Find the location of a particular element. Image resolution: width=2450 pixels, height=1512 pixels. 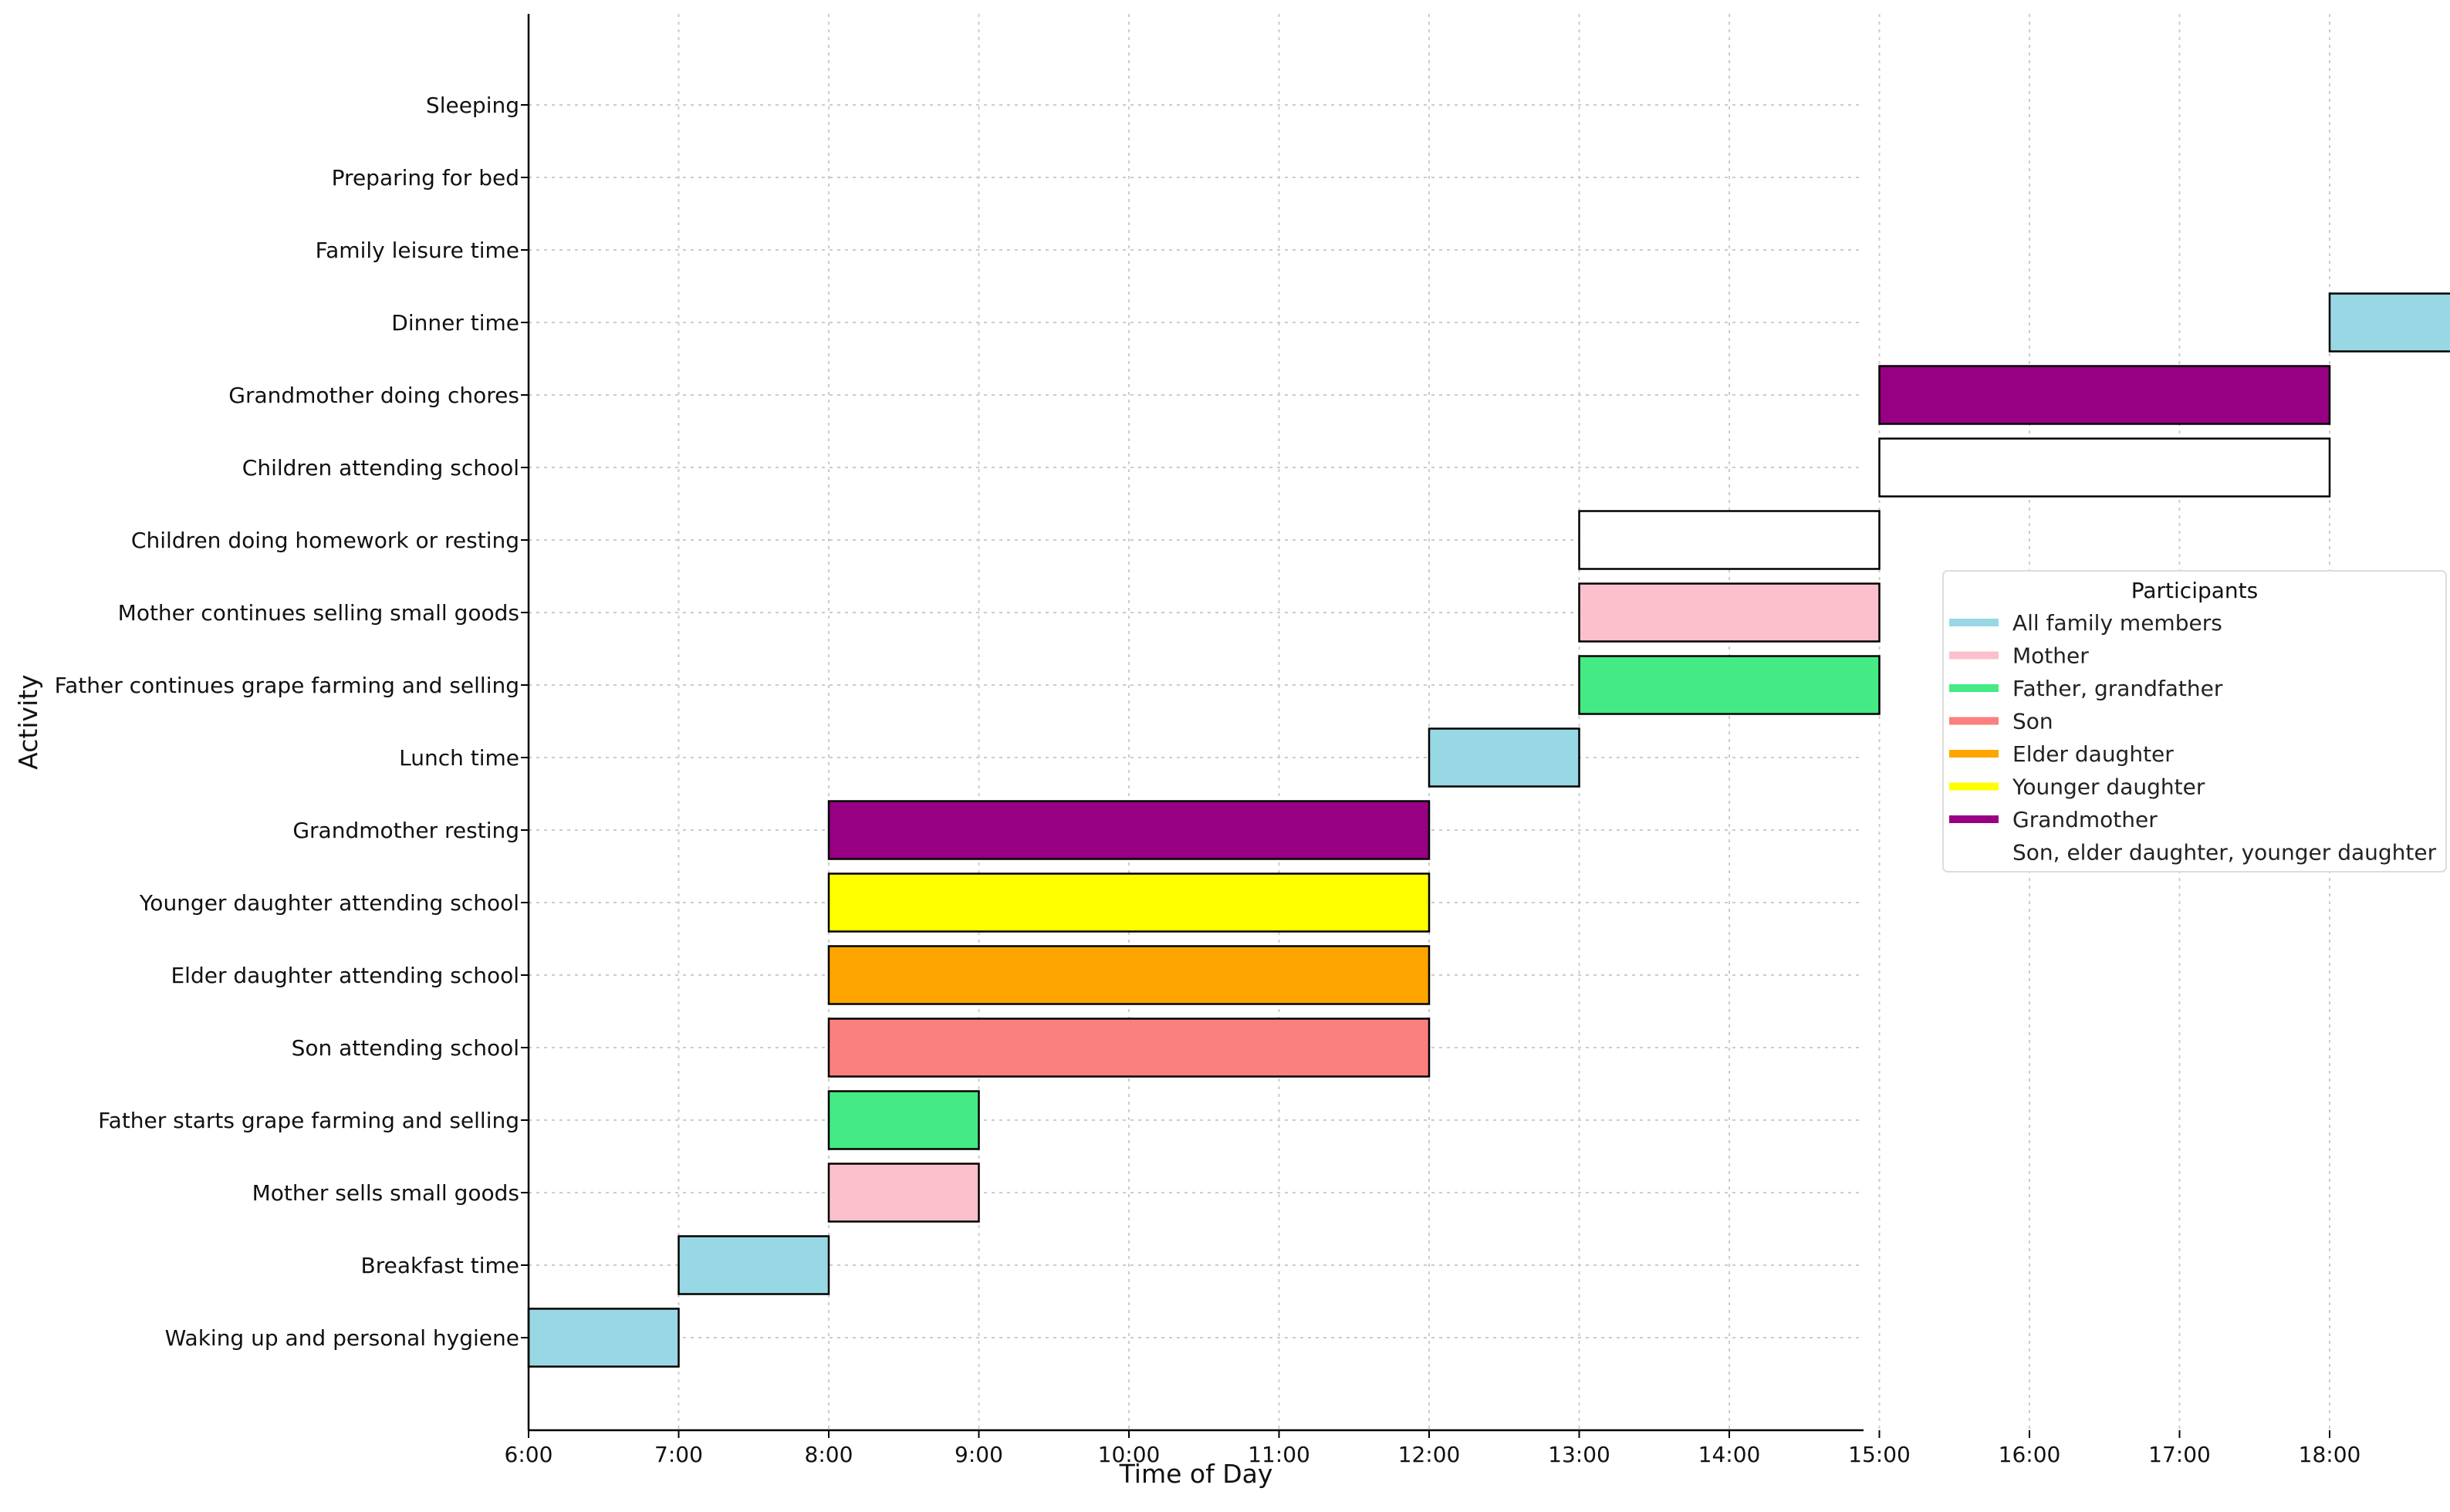

activity-label: Father starts grape farming and selling is located at coordinates (308, 1120).